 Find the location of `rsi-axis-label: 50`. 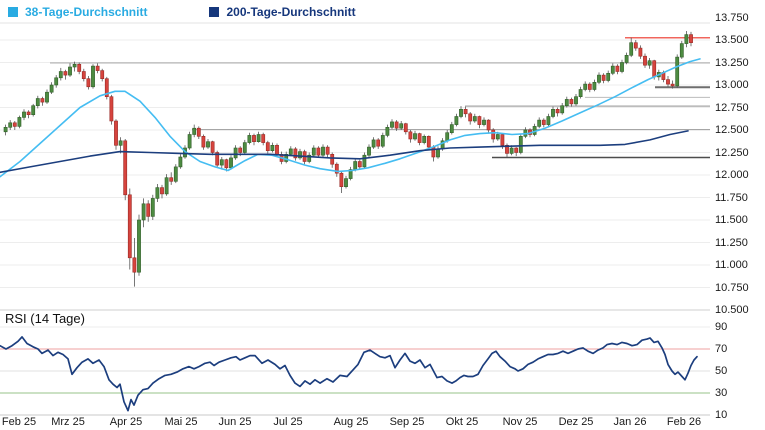

rsi-axis-label: 50 is located at coordinates (721, 371).